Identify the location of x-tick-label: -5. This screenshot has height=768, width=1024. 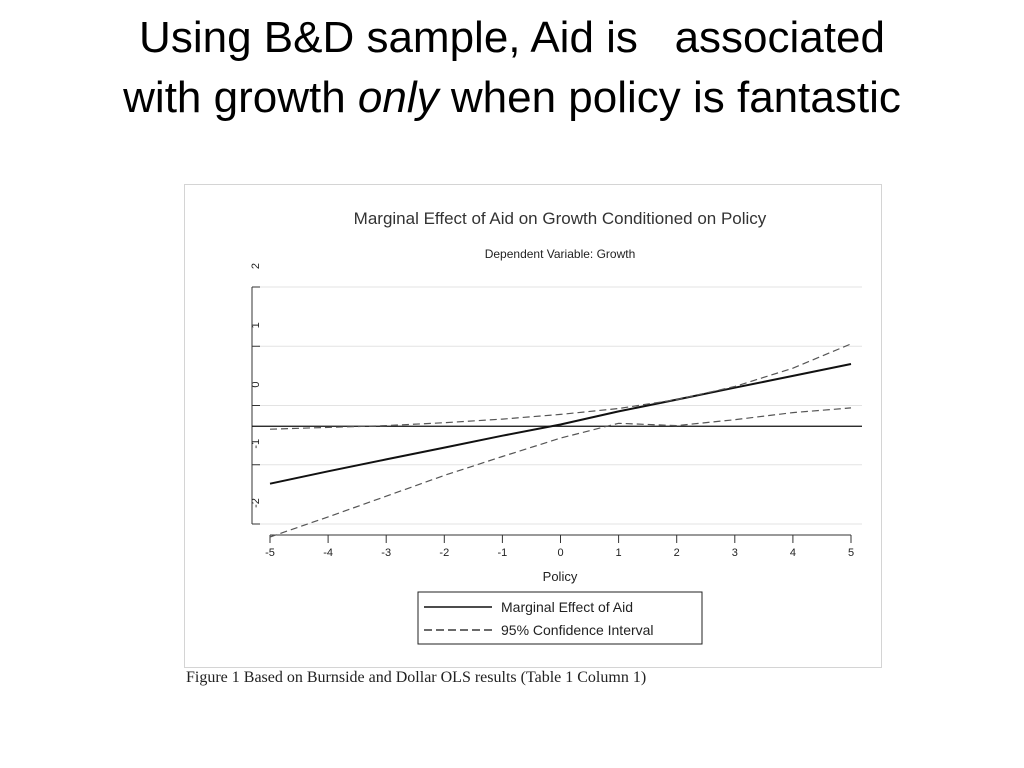
(270, 553).